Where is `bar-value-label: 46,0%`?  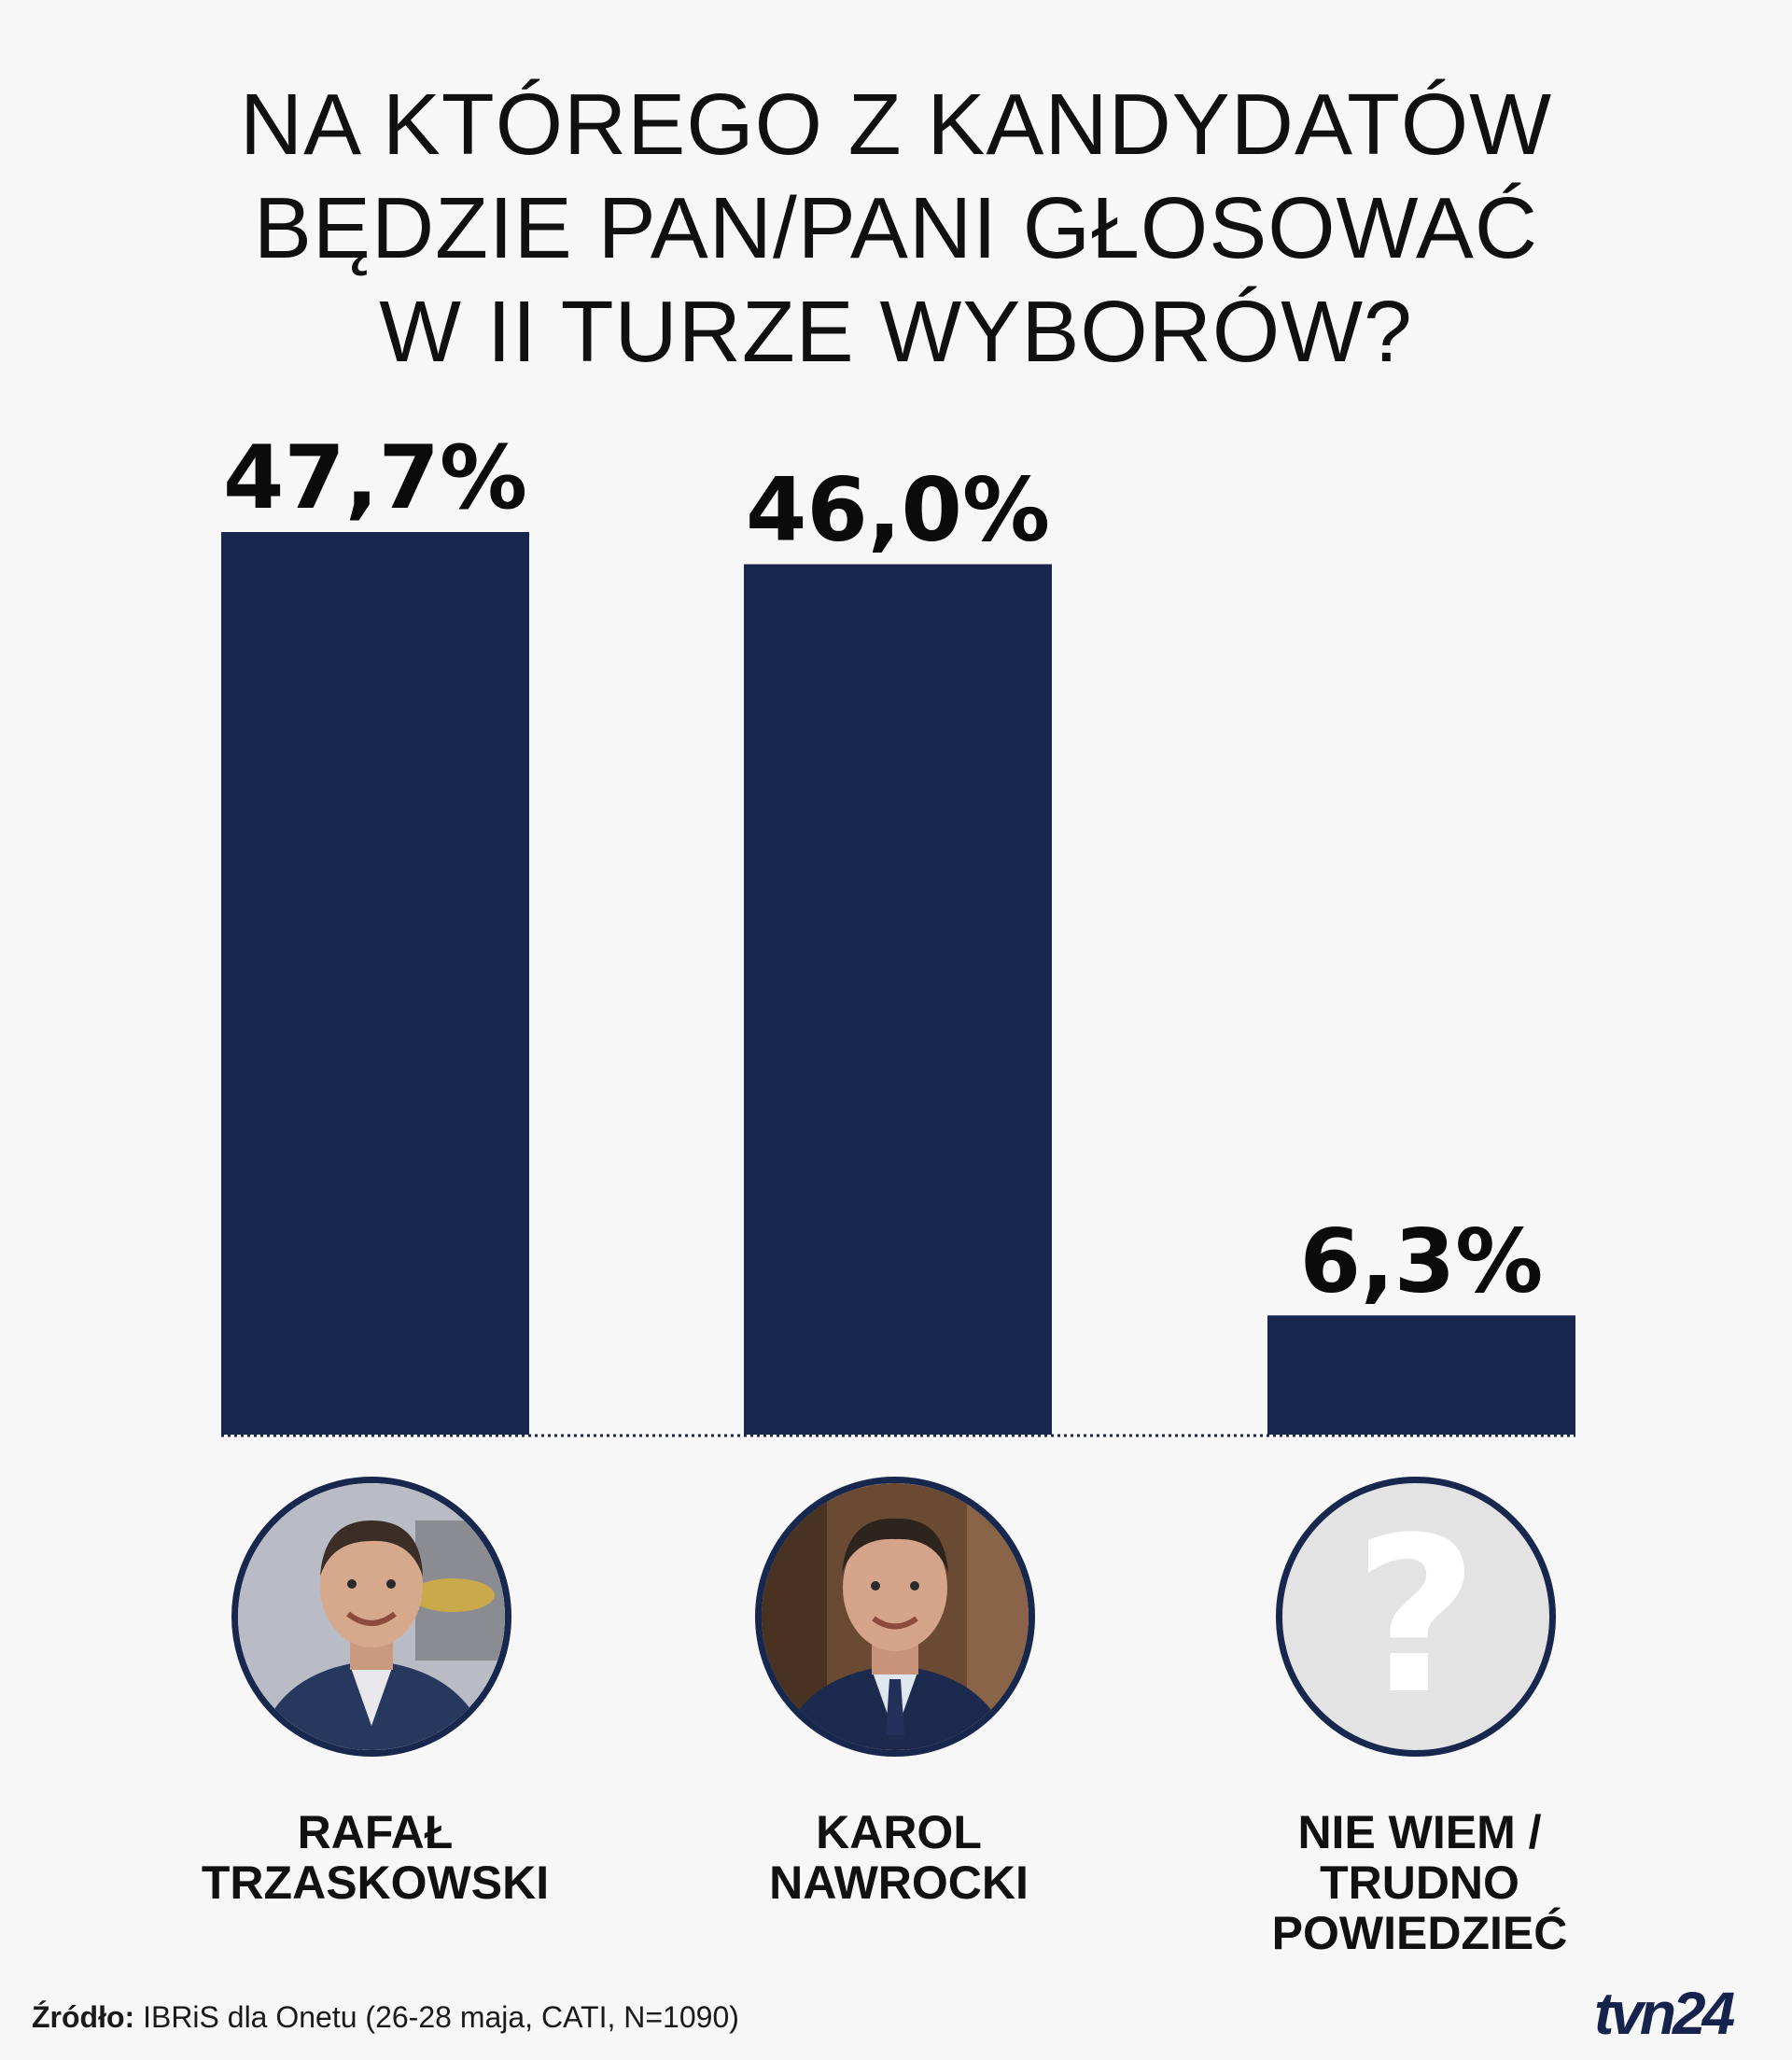
bar-value-label: 46,0% is located at coordinates (898, 510).